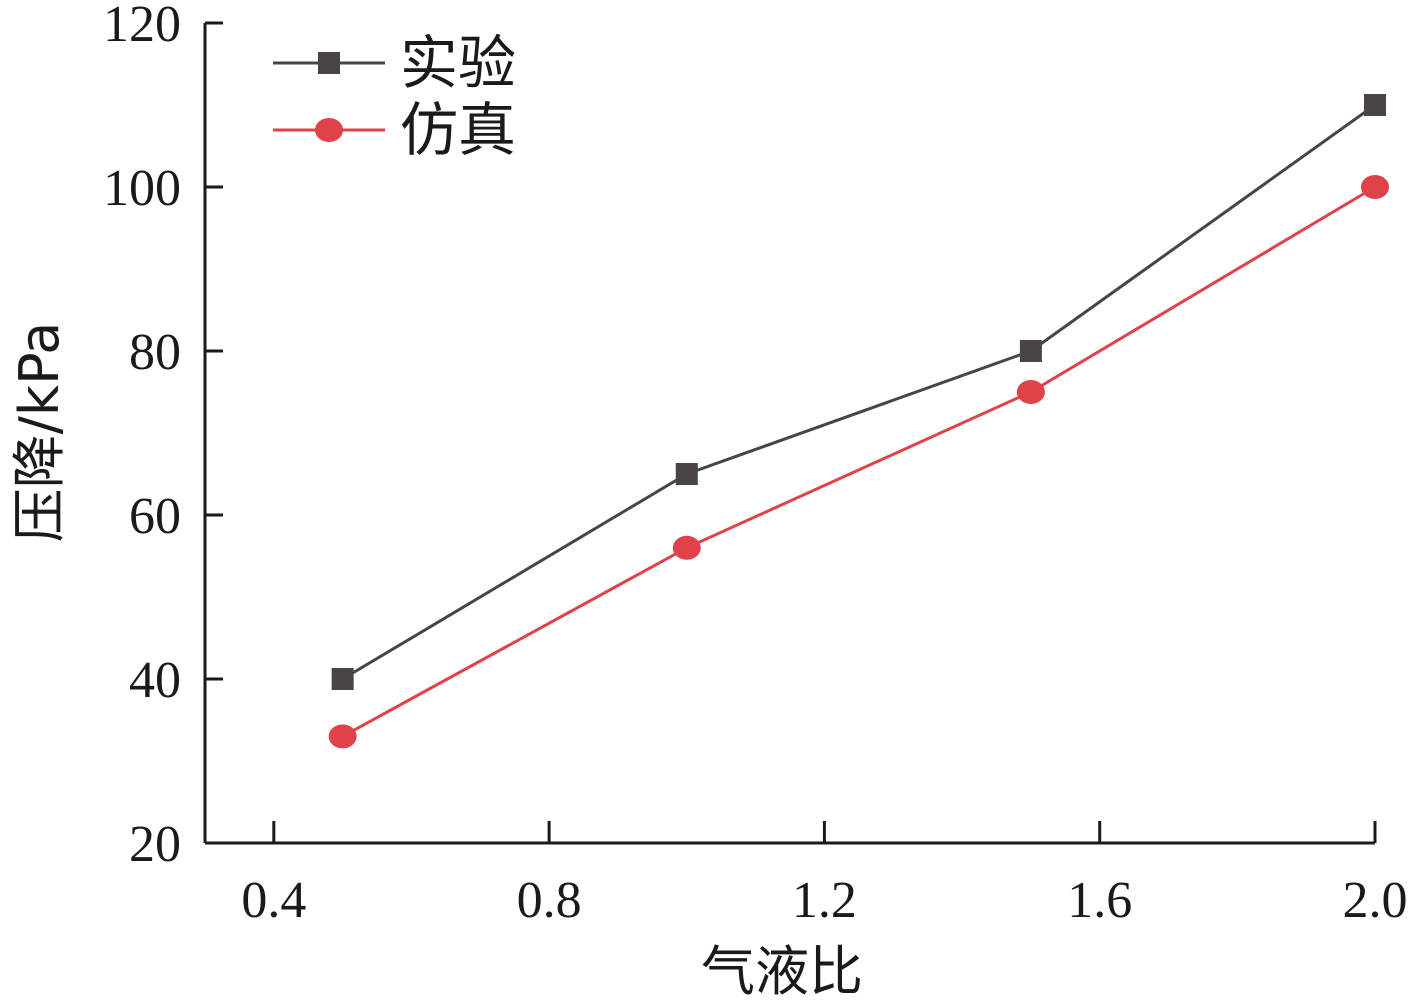  I want to click on x-axis-title: 气液比, so click(782, 971).